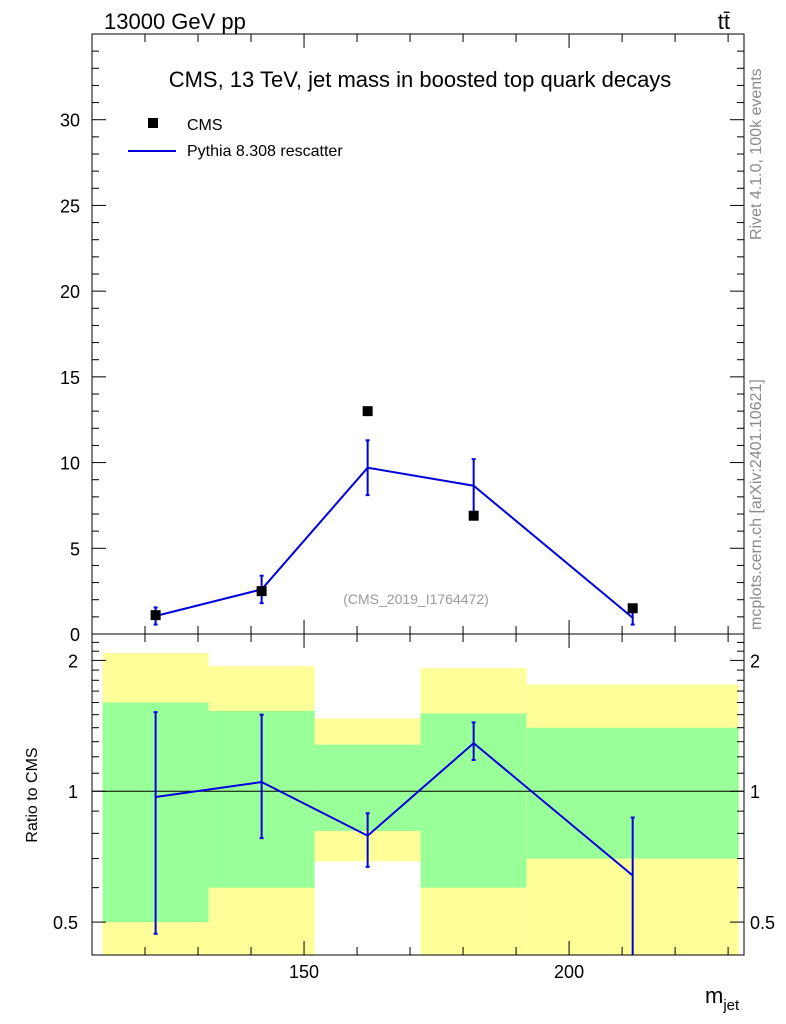 This screenshot has height=1024, width=786. What do you see at coordinates (416, 599) in the screenshot?
I see `watermark-label: (CMS_2019_I1764472)` at bounding box center [416, 599].